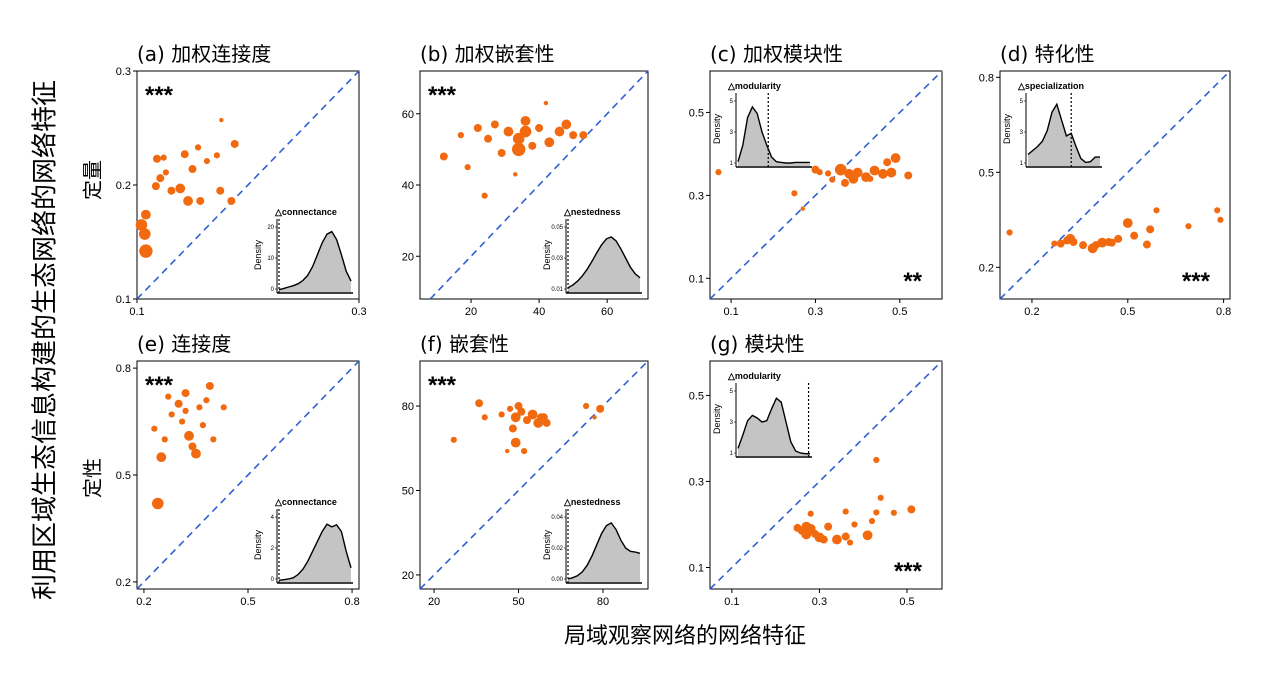 The height and width of the screenshot is (689, 1269). What do you see at coordinates (351, 602) in the screenshot?
I see `x-tick-label: 0.8` at bounding box center [351, 602].